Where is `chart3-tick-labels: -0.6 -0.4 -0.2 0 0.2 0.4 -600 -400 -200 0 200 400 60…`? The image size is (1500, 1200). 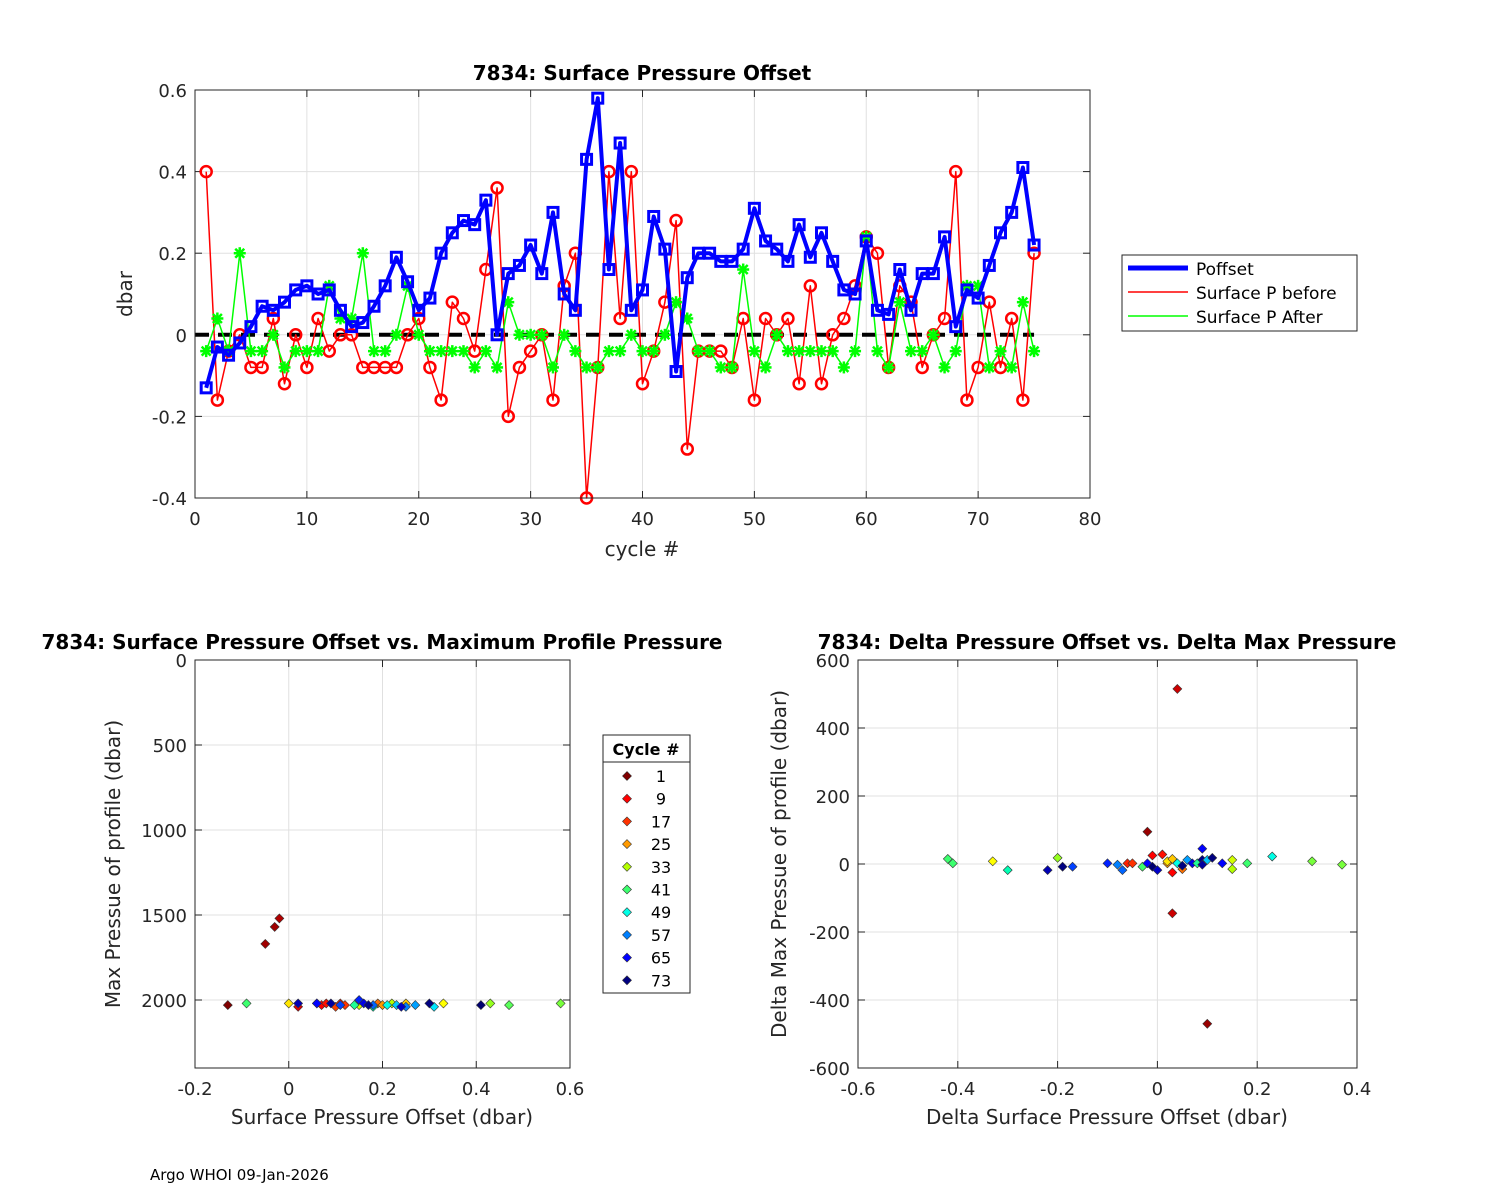 chart3-tick-labels: -0.6 -0.4 -0.2 0 0.2 0.4 -600 -400 -200 0 200 400 60… is located at coordinates (1090, 875).